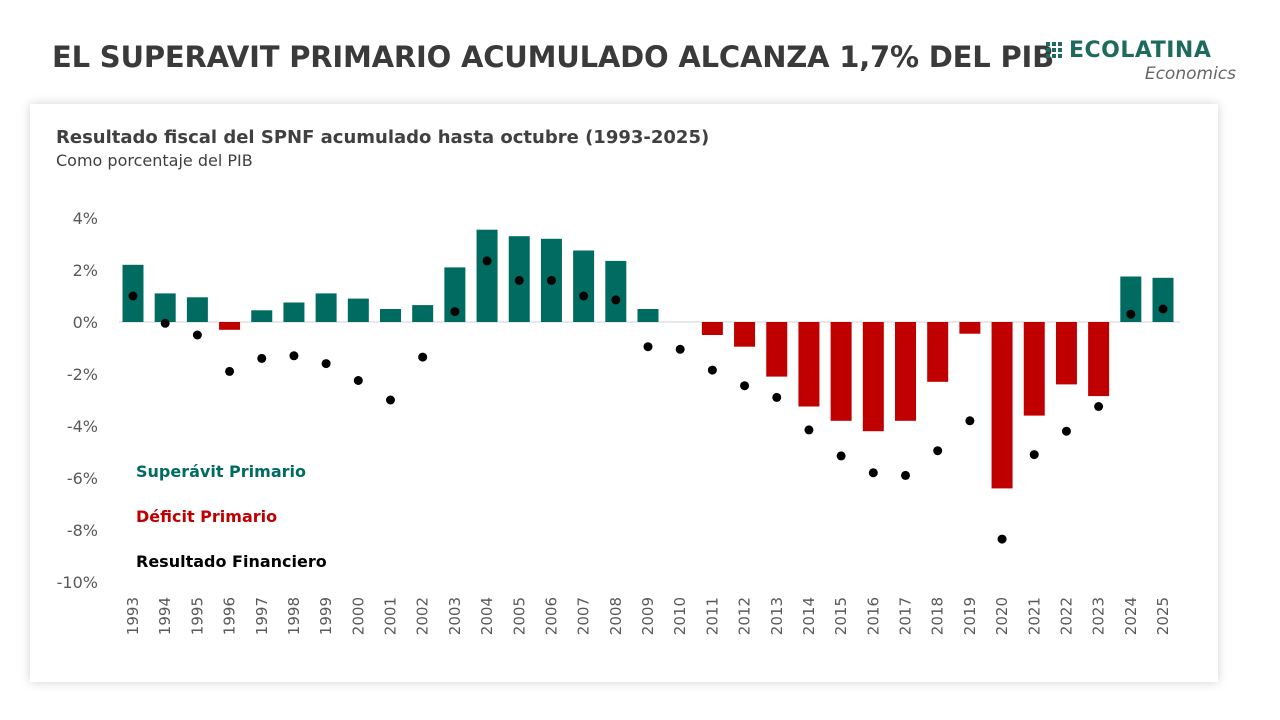 This screenshot has width=1280, height=720. Describe the element at coordinates (970, 421) in the screenshot. I see `dot-financial-2019` at that location.